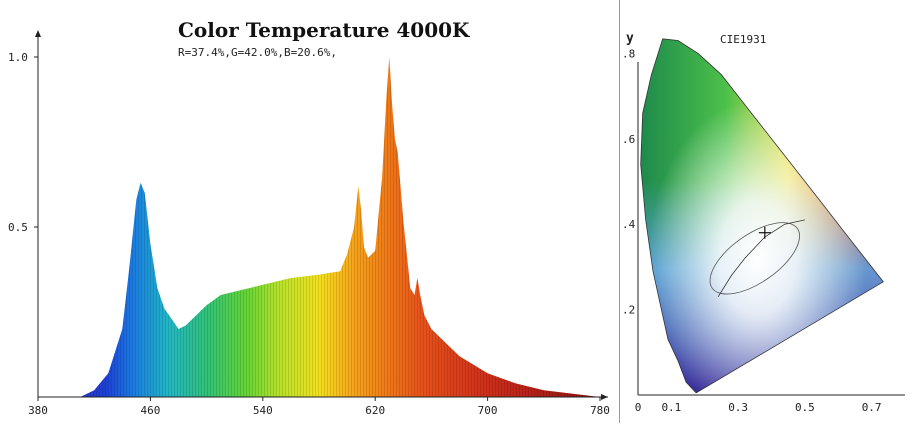  I want to click on cie-y-axis-label: y, so click(630, 38).